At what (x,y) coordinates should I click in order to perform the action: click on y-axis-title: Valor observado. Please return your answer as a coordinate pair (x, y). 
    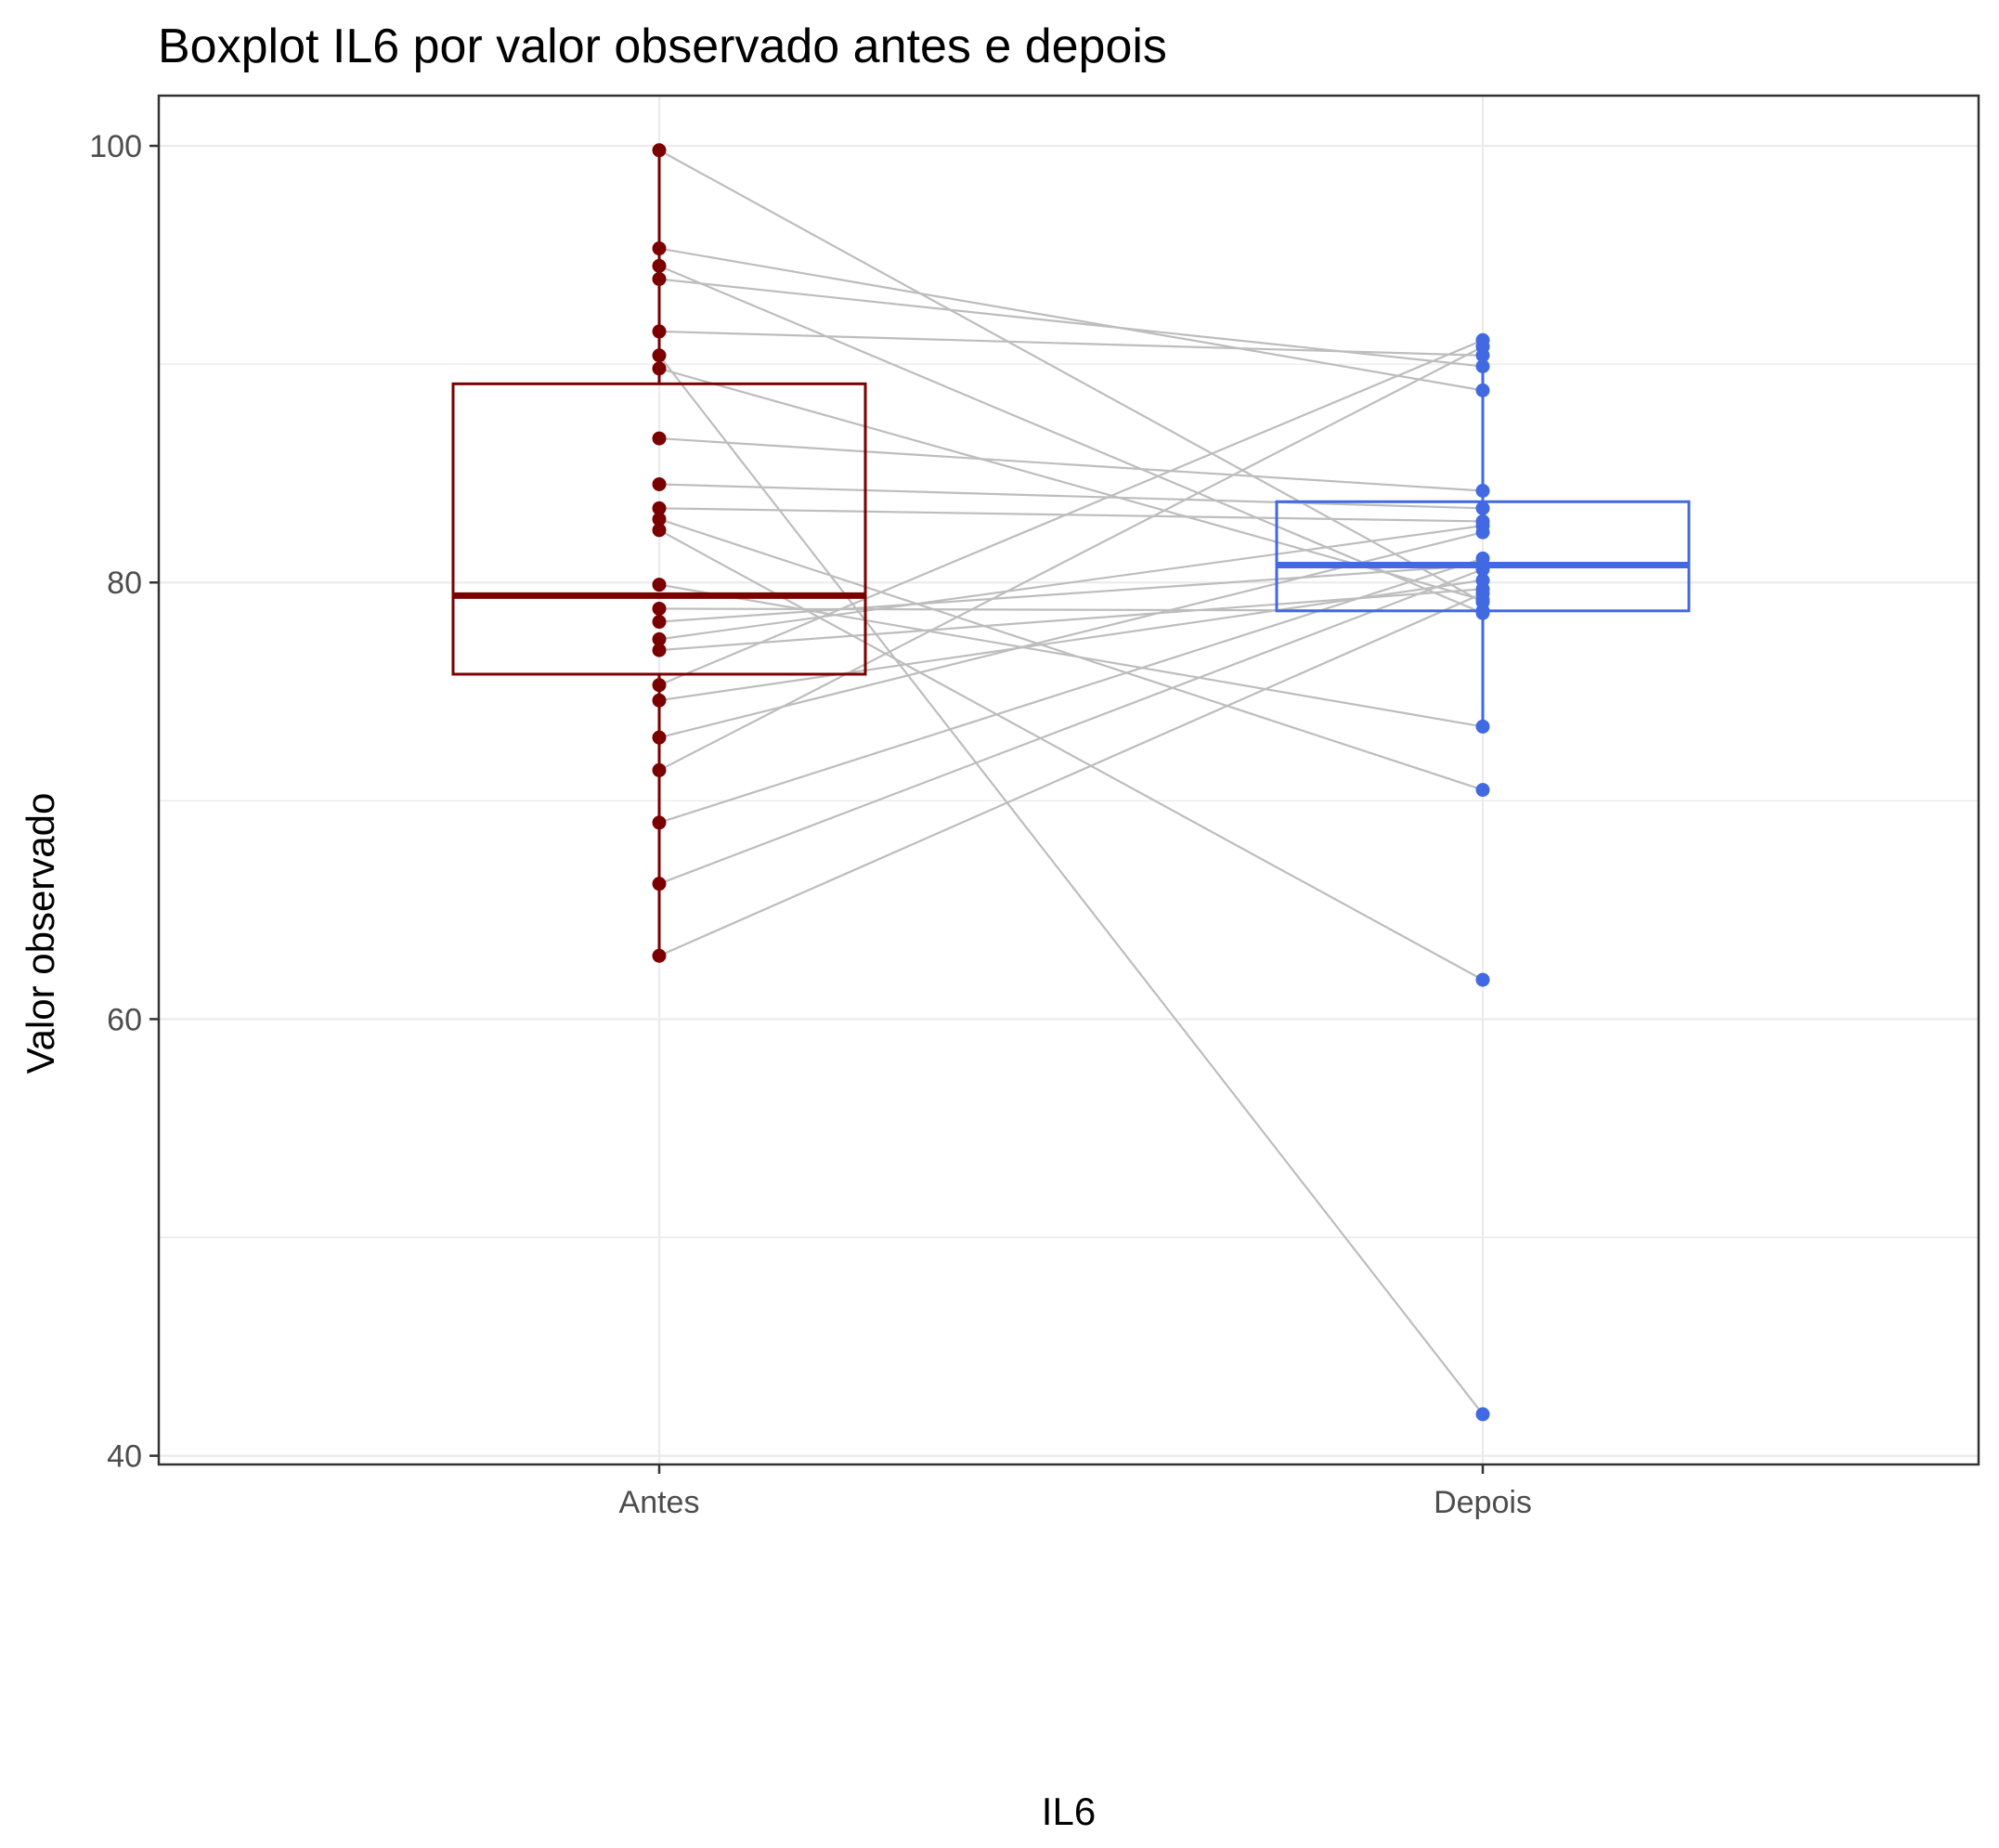
    Looking at the image, I should click on (41, 934).